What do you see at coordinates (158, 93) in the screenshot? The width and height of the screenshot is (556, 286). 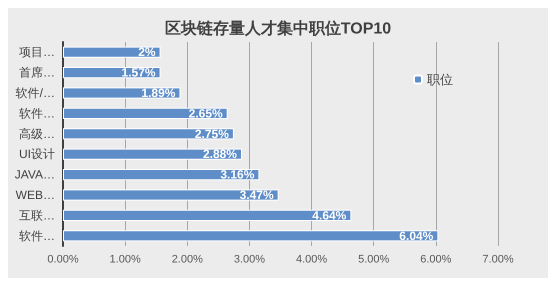 I see `data-label: 1.89%` at bounding box center [158, 93].